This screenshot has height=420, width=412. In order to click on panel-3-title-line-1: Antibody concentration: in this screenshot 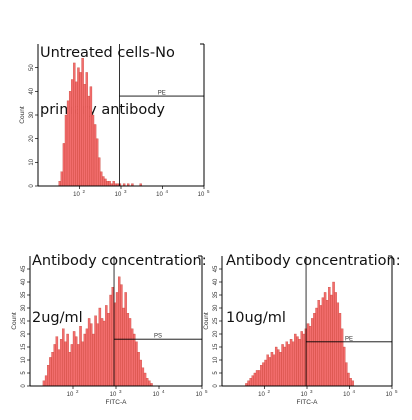, I will do `click(313, 261)`.